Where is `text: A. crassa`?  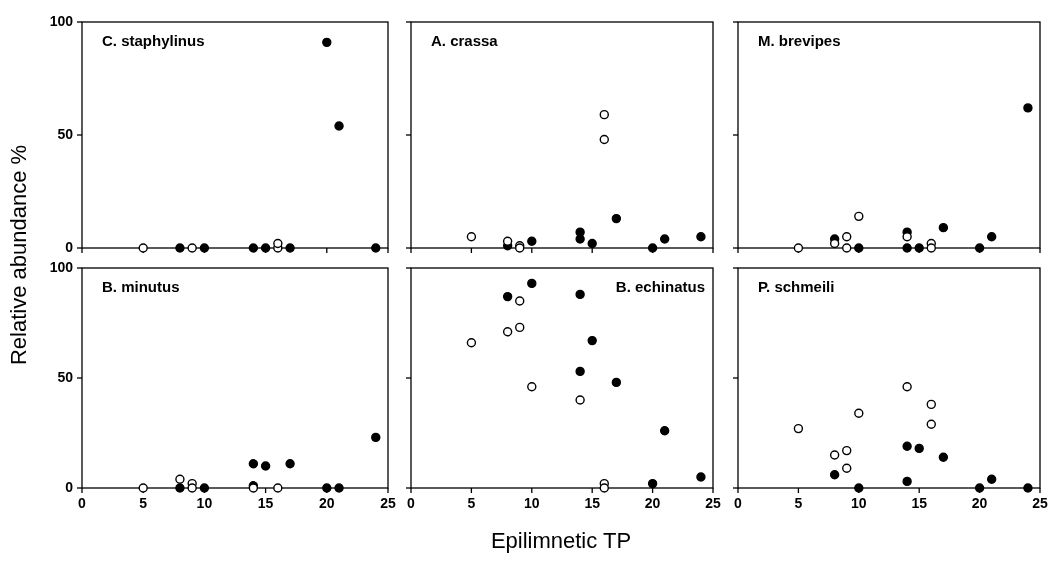
text: A. crassa is located at coordinates (465, 40).